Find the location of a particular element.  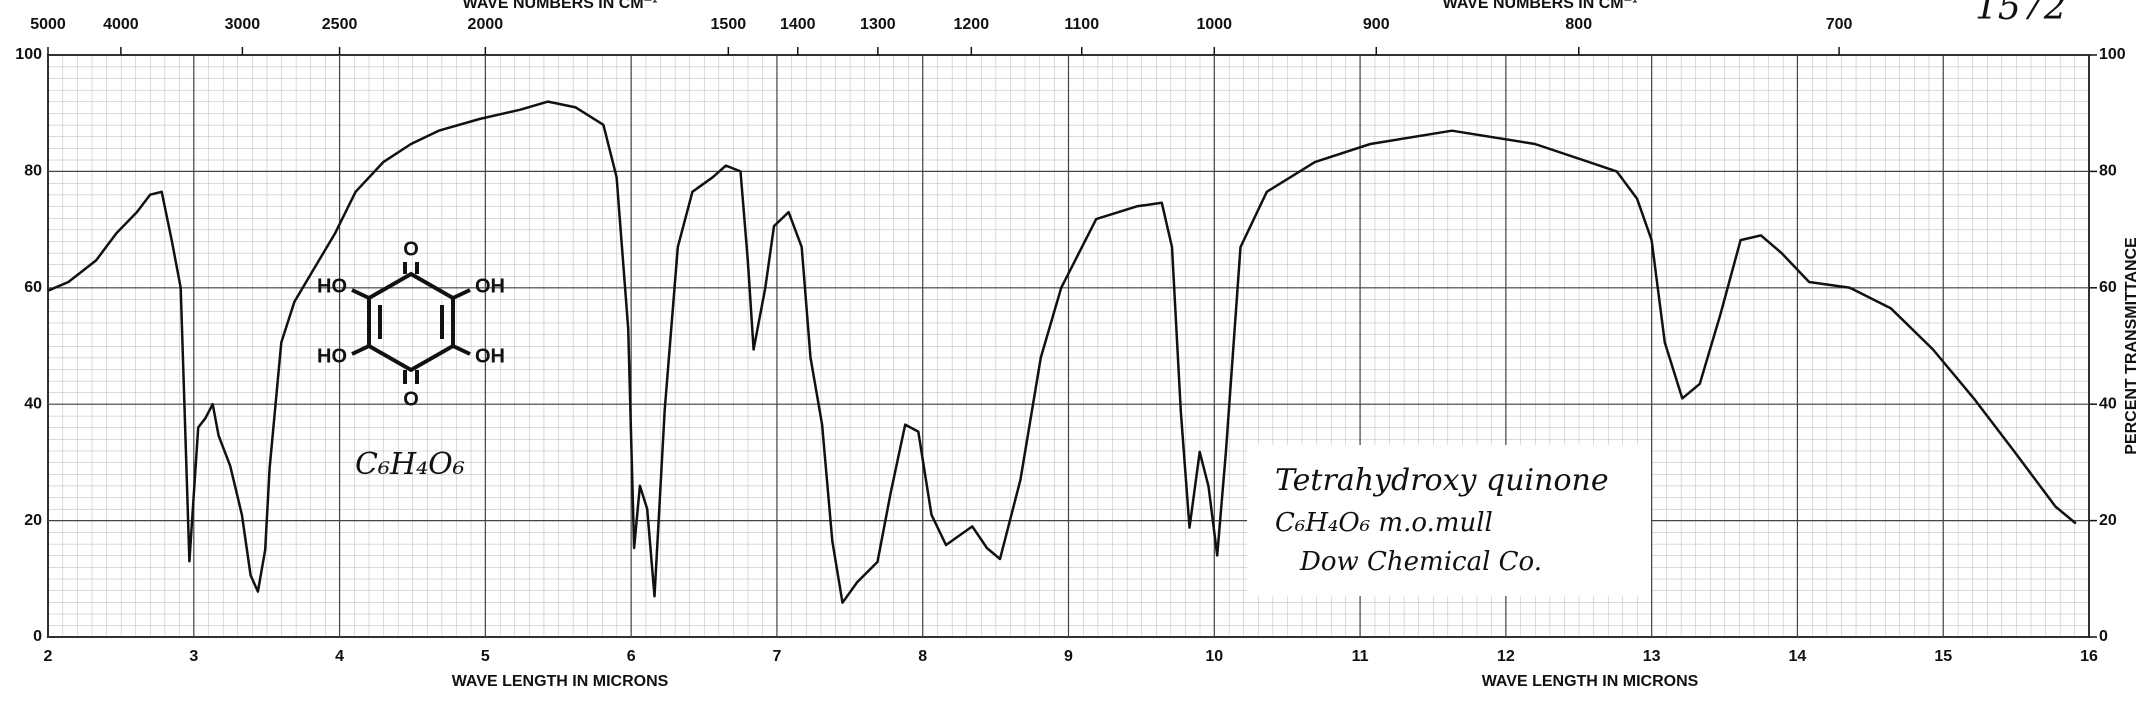

x2-tick-label: 5000 is located at coordinates (48, 24).